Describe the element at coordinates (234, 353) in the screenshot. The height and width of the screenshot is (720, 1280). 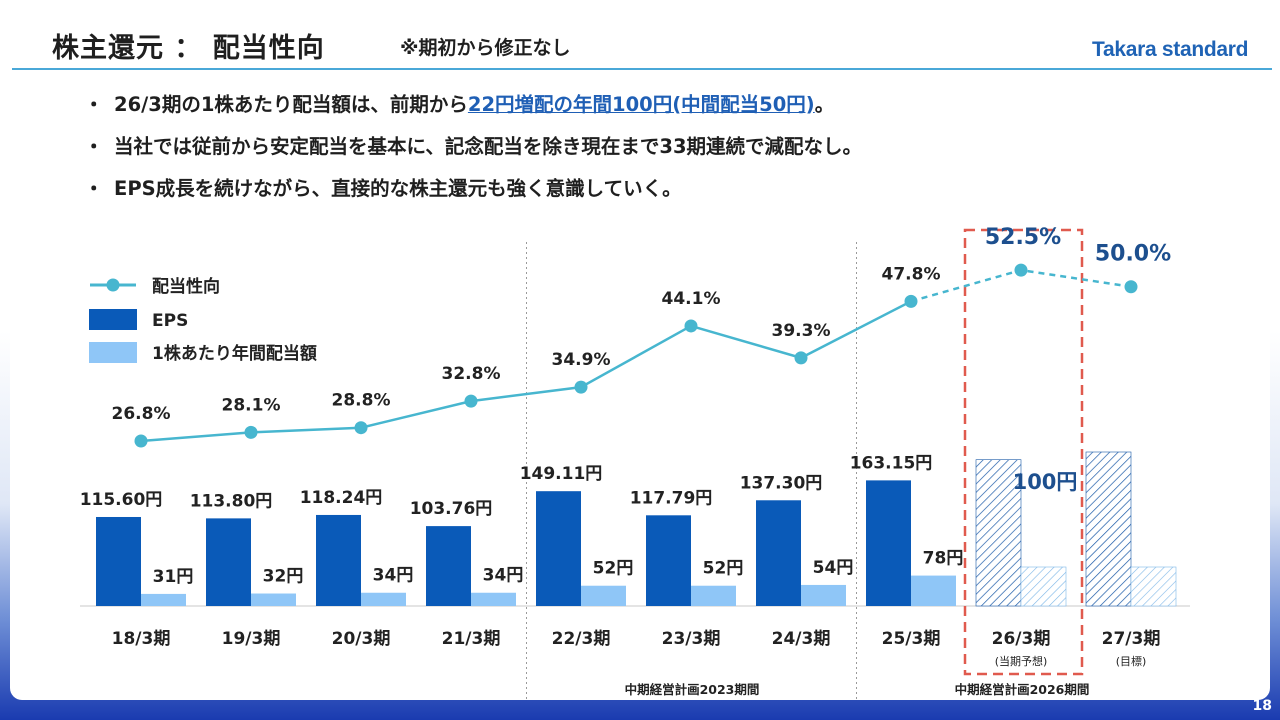
I see `legend-label: 1株あたり年間配当額` at that location.